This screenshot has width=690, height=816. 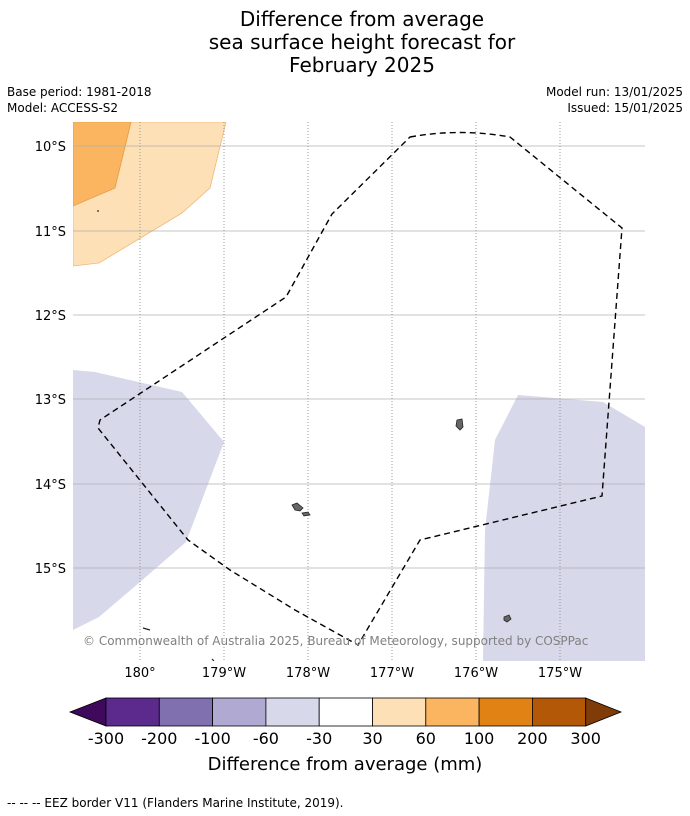 I want to click on island-fragment-southeast, so click(x=213, y=659).